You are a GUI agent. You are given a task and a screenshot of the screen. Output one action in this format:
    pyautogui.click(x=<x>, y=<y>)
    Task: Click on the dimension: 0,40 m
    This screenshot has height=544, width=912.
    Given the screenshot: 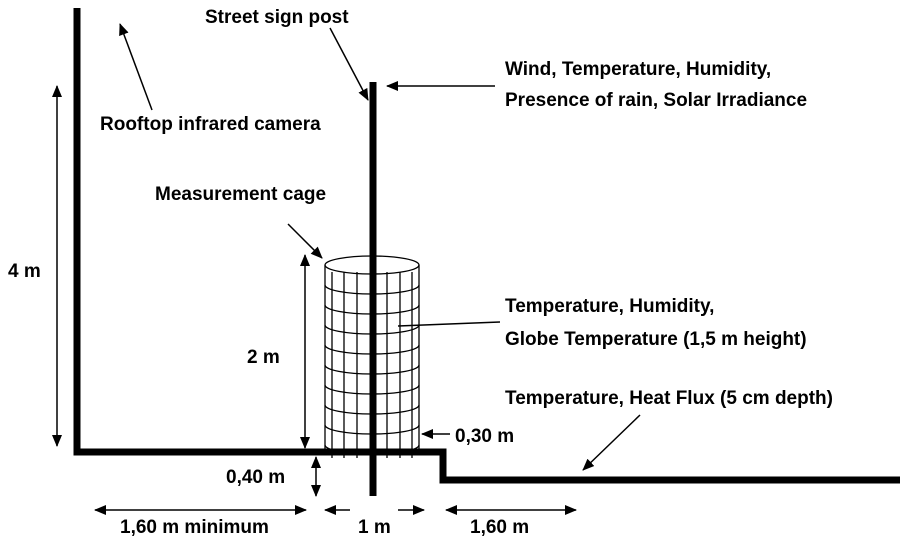 What is the action you would take?
    pyautogui.click(x=255, y=477)
    